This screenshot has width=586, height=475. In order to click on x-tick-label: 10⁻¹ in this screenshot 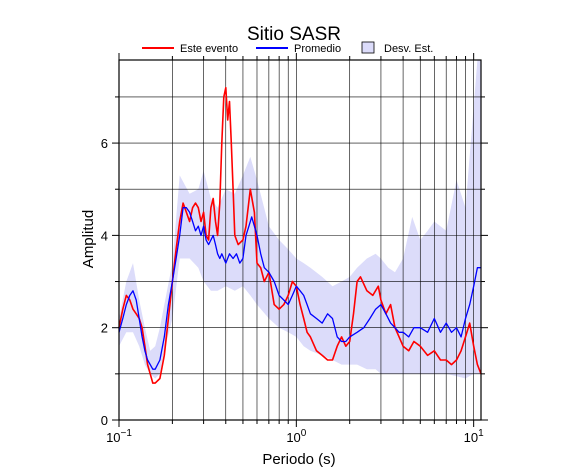, I will do `click(119, 436)`.